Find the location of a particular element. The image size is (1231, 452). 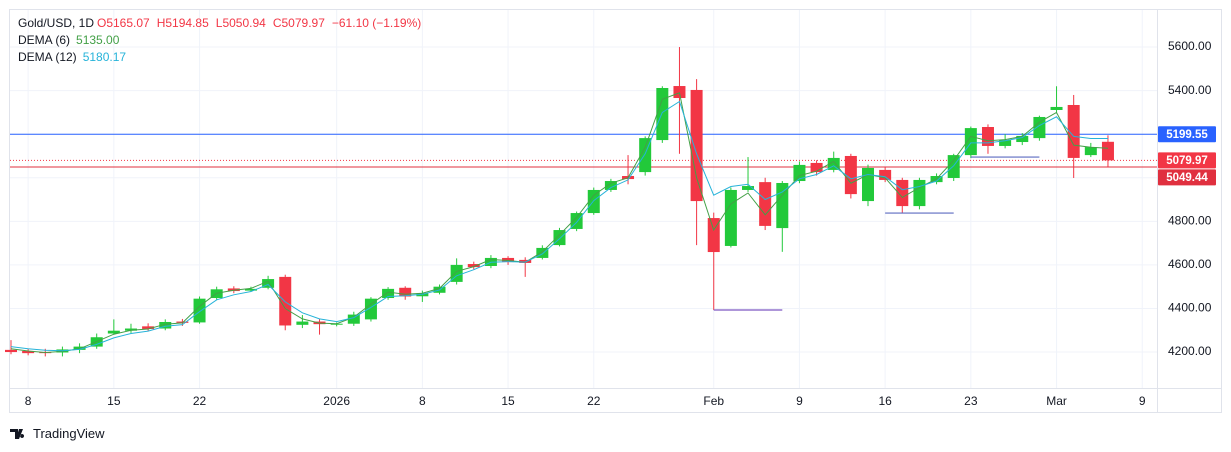

x-tick-label: Feb is located at coordinates (713, 401).